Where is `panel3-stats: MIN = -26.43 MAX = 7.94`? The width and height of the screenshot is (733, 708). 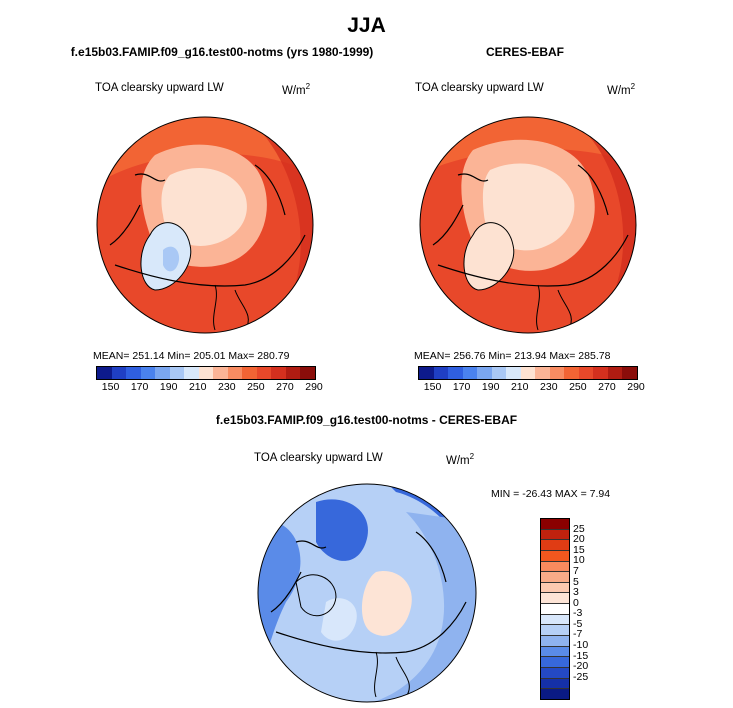
panel3-stats: MIN = -26.43 MAX = 7.94 is located at coordinates (551, 494).